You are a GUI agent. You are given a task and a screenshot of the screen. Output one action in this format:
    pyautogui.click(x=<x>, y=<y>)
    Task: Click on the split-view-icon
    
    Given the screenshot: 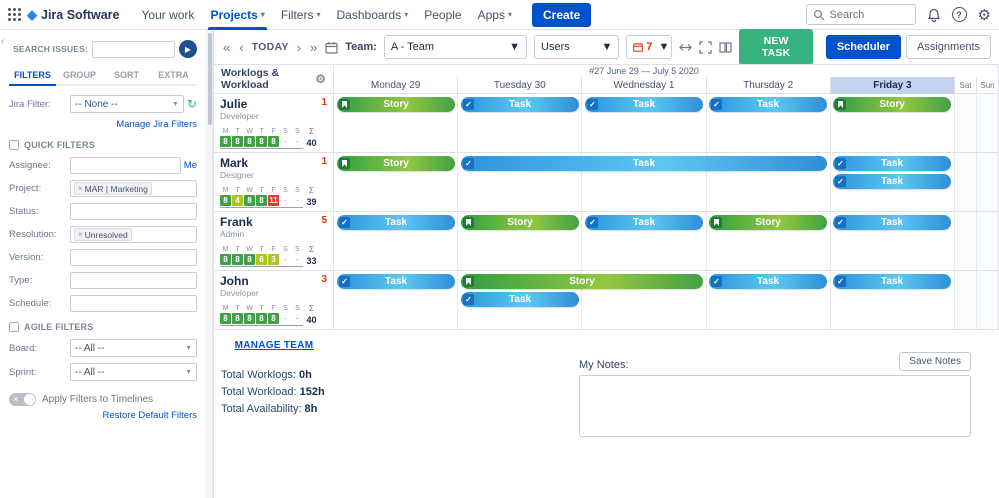 What is the action you would take?
    pyautogui.click(x=725, y=47)
    